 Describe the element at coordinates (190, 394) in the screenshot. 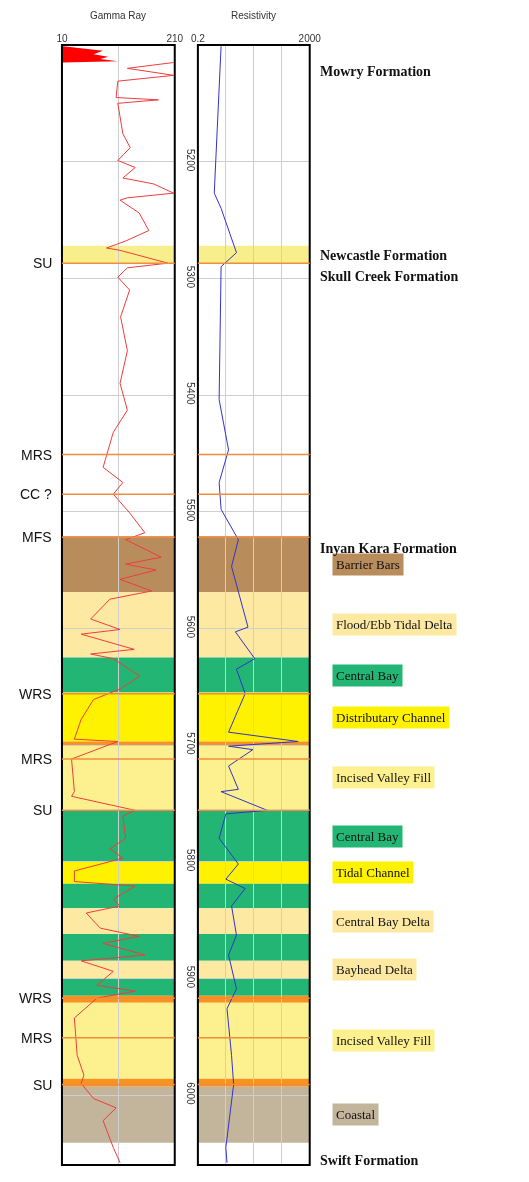

I see `y-tick-label: 5400` at that location.